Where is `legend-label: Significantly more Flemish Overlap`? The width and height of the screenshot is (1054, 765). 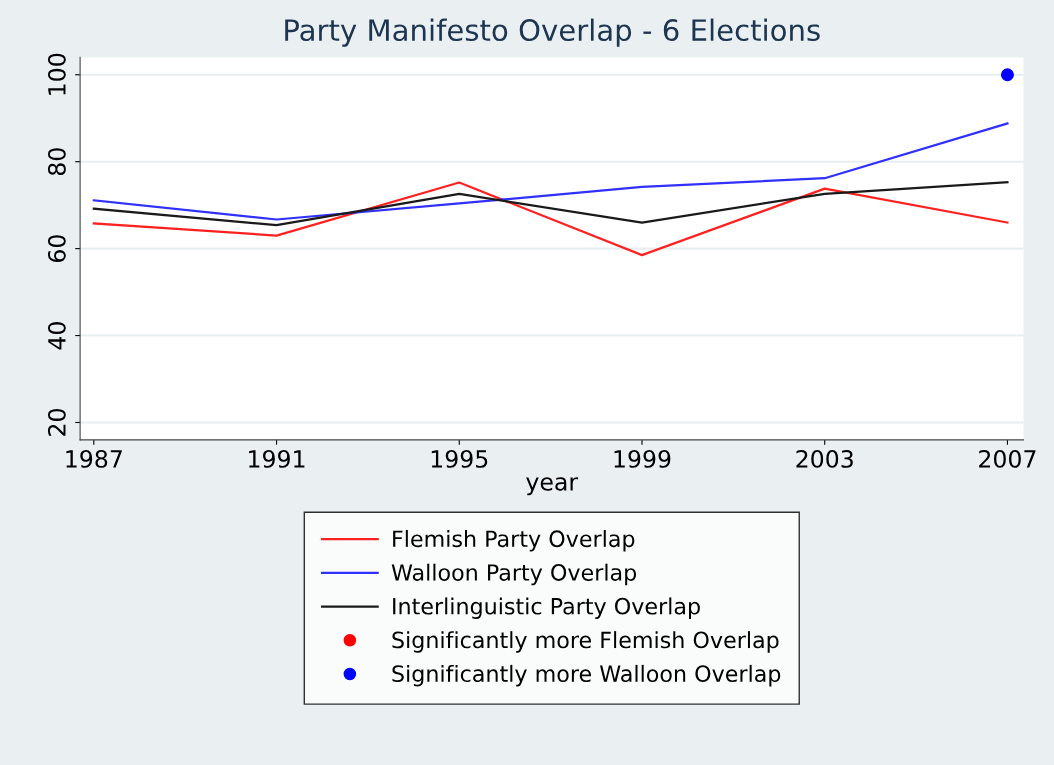 legend-label: Significantly more Flemish Overlap is located at coordinates (585, 642).